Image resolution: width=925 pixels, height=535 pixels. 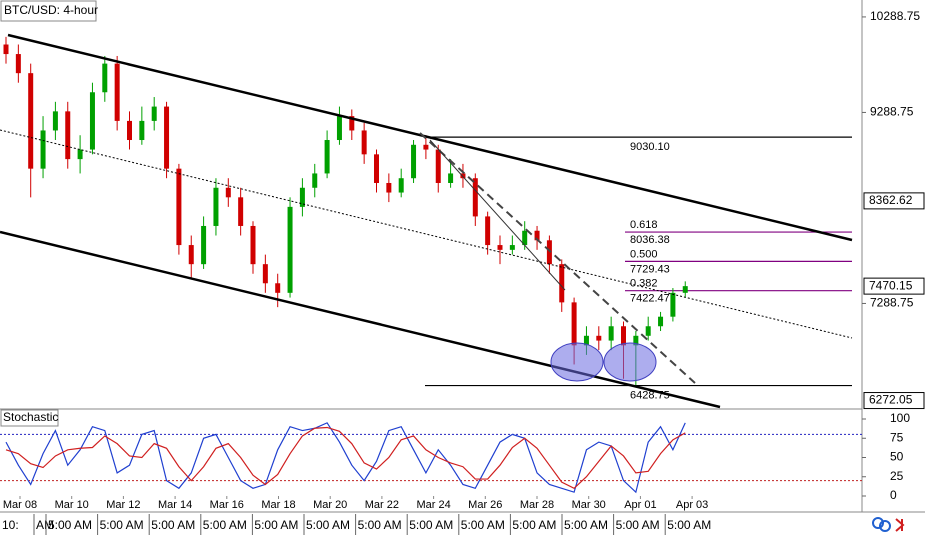 What do you see at coordinates (892, 303) in the screenshot?
I see `y-tick-label: 7288.75` at bounding box center [892, 303].